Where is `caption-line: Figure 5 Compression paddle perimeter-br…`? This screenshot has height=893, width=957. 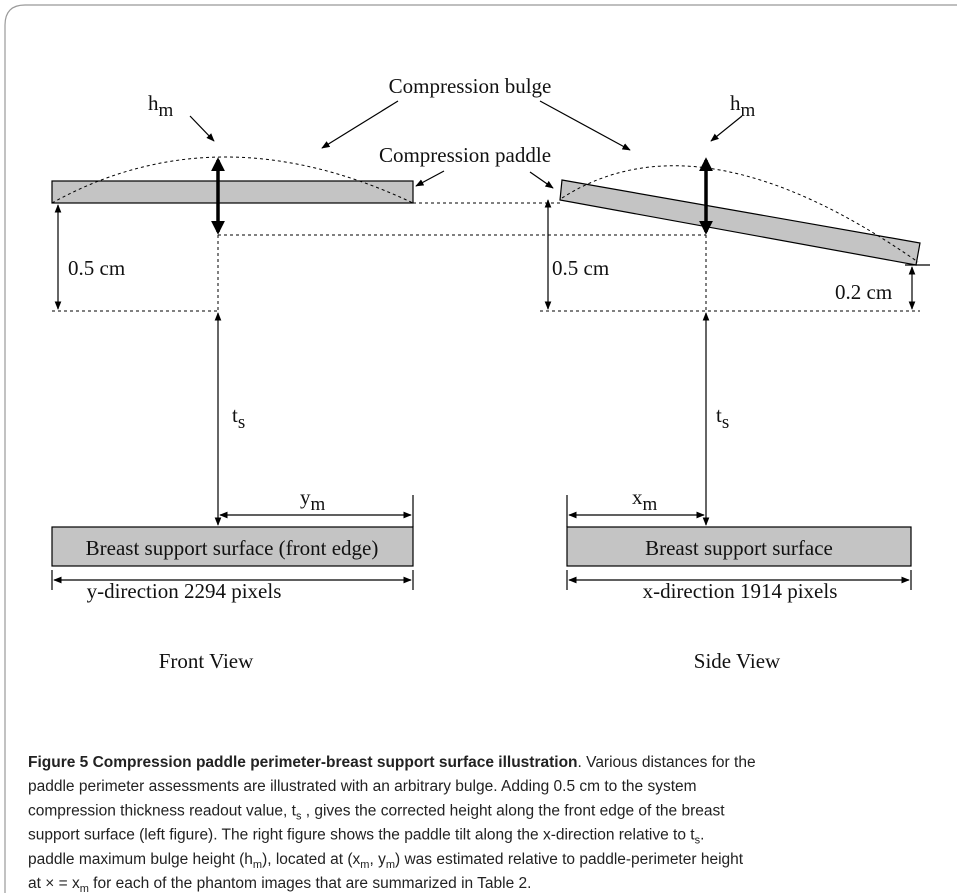 caption-line: Figure 5 Compression paddle perimeter-br… is located at coordinates (392, 762).